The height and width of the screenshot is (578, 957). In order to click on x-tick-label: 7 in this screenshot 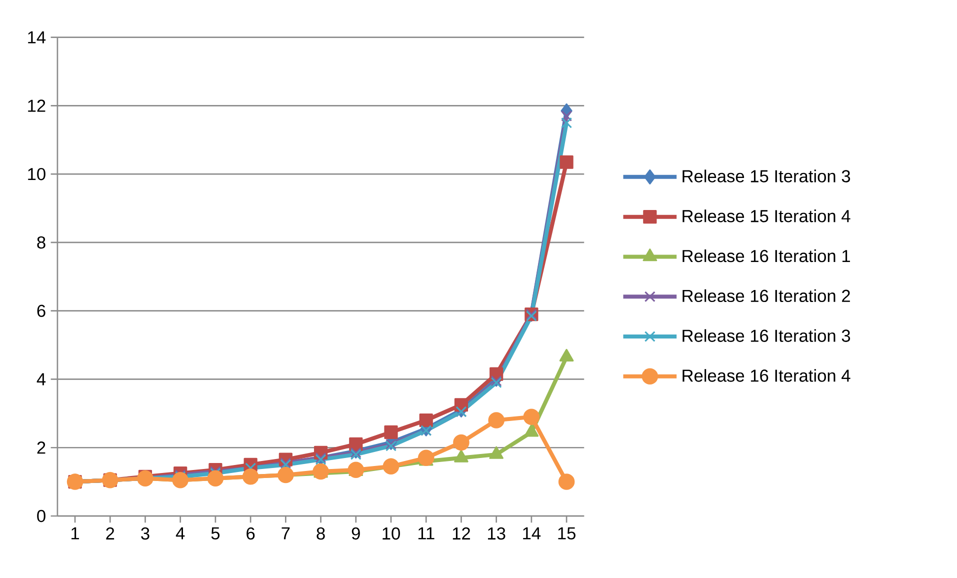, I will do `click(286, 533)`.